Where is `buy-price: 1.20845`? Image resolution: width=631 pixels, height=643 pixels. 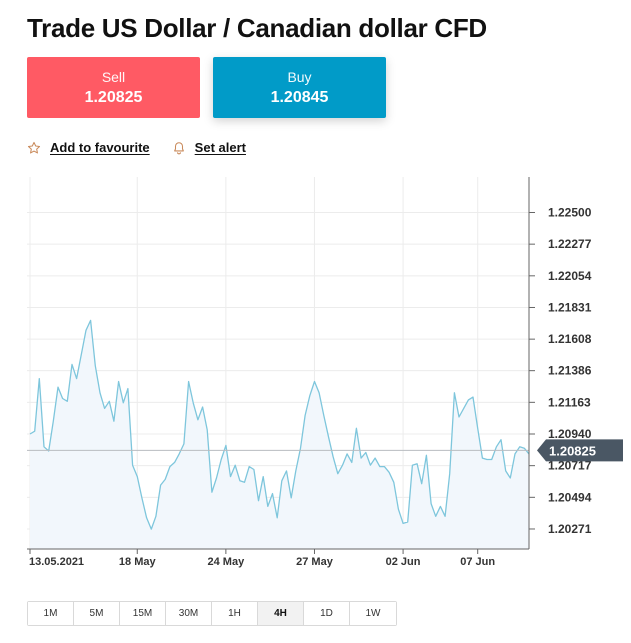 buy-price: 1.20845 is located at coordinates (299, 97).